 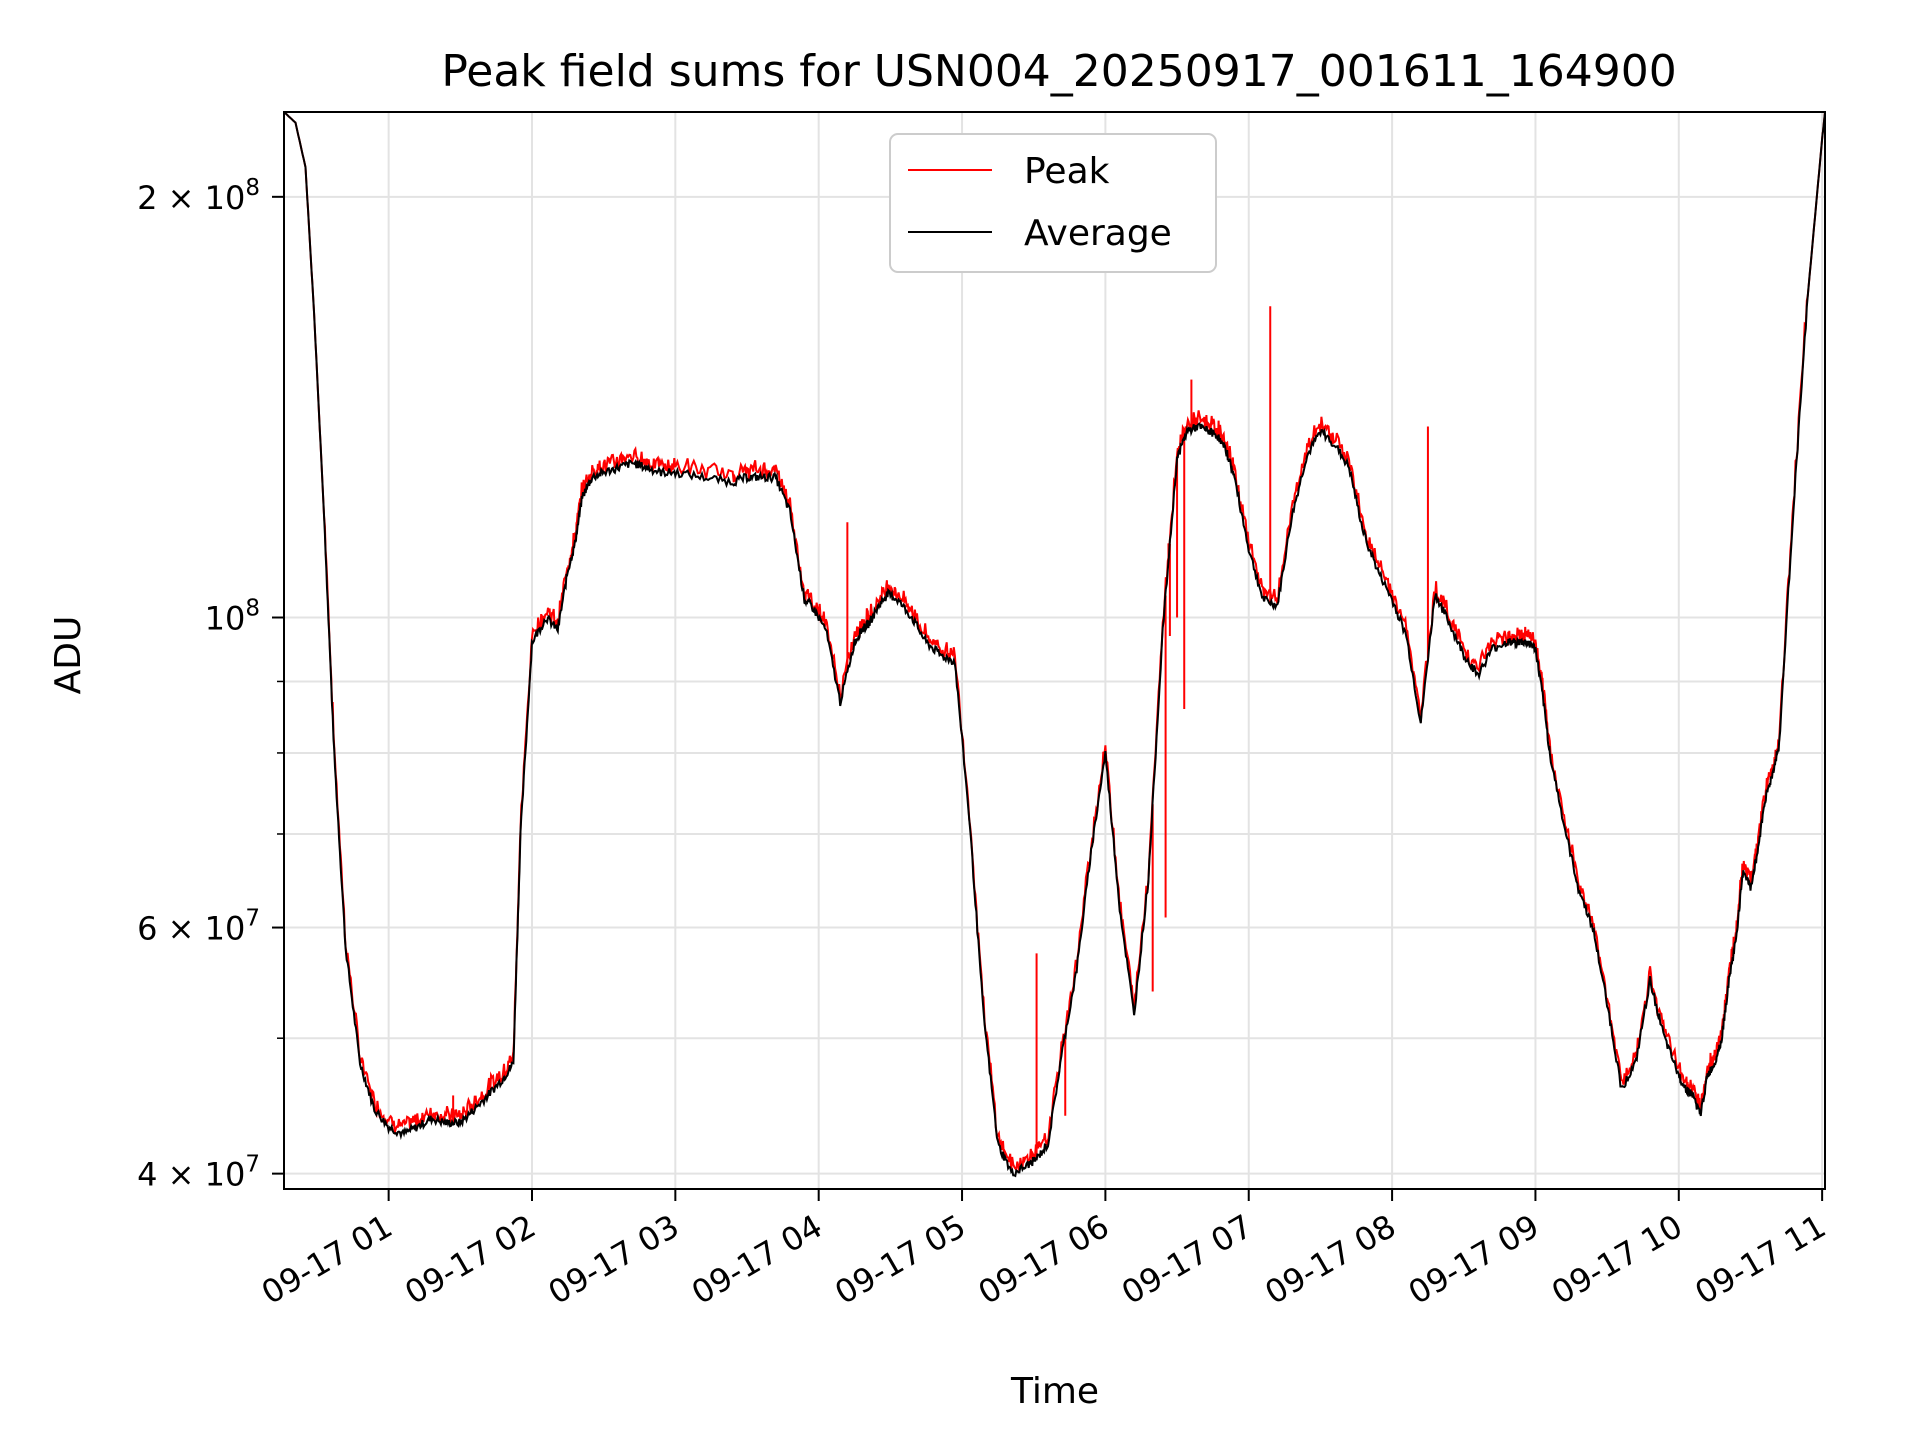 I want to click on x-axis-label: Time, so click(x=1054, y=1391).